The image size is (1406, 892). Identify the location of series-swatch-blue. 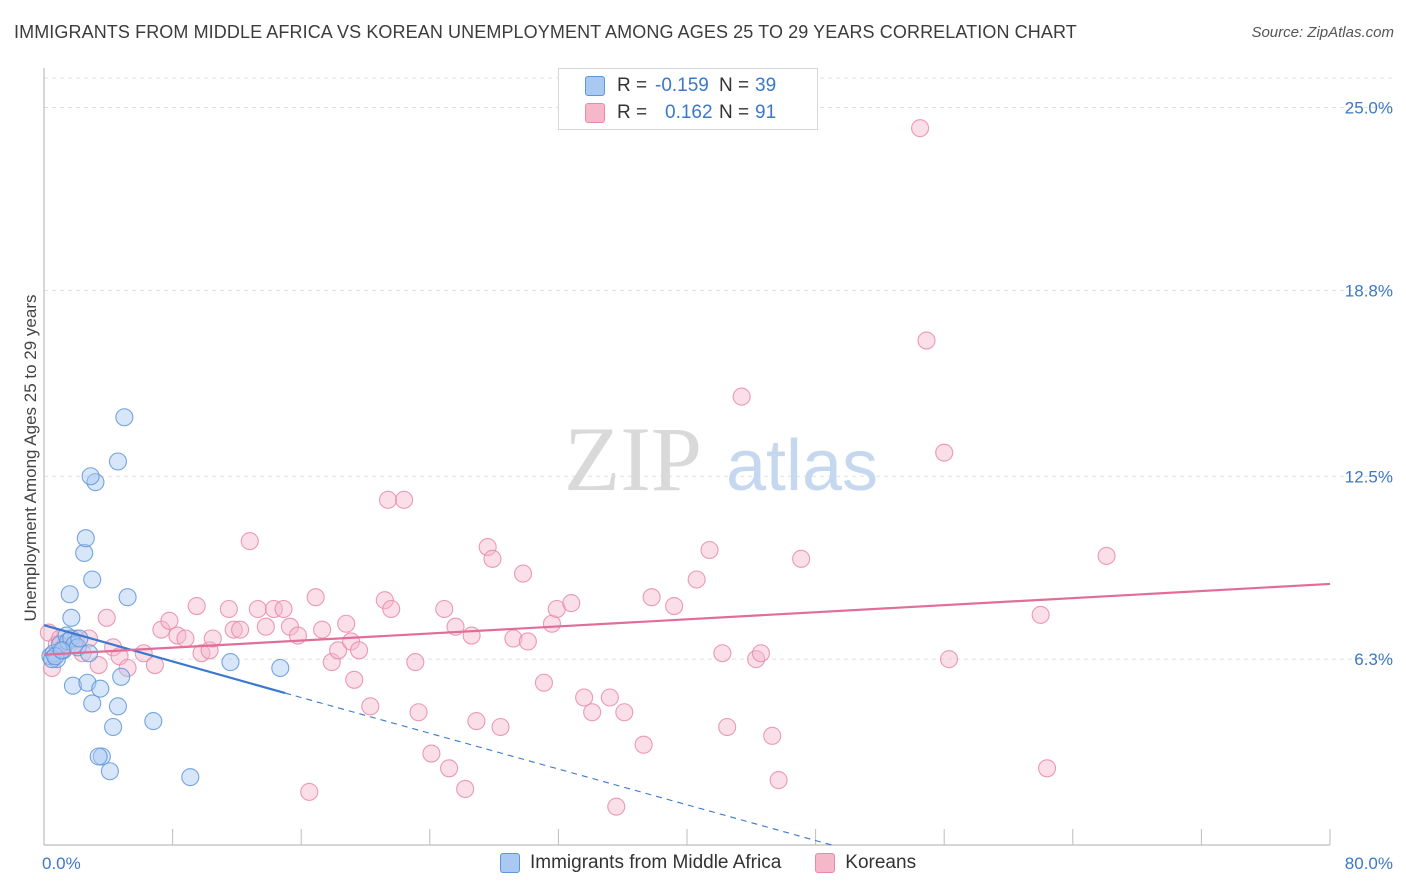
(510, 863).